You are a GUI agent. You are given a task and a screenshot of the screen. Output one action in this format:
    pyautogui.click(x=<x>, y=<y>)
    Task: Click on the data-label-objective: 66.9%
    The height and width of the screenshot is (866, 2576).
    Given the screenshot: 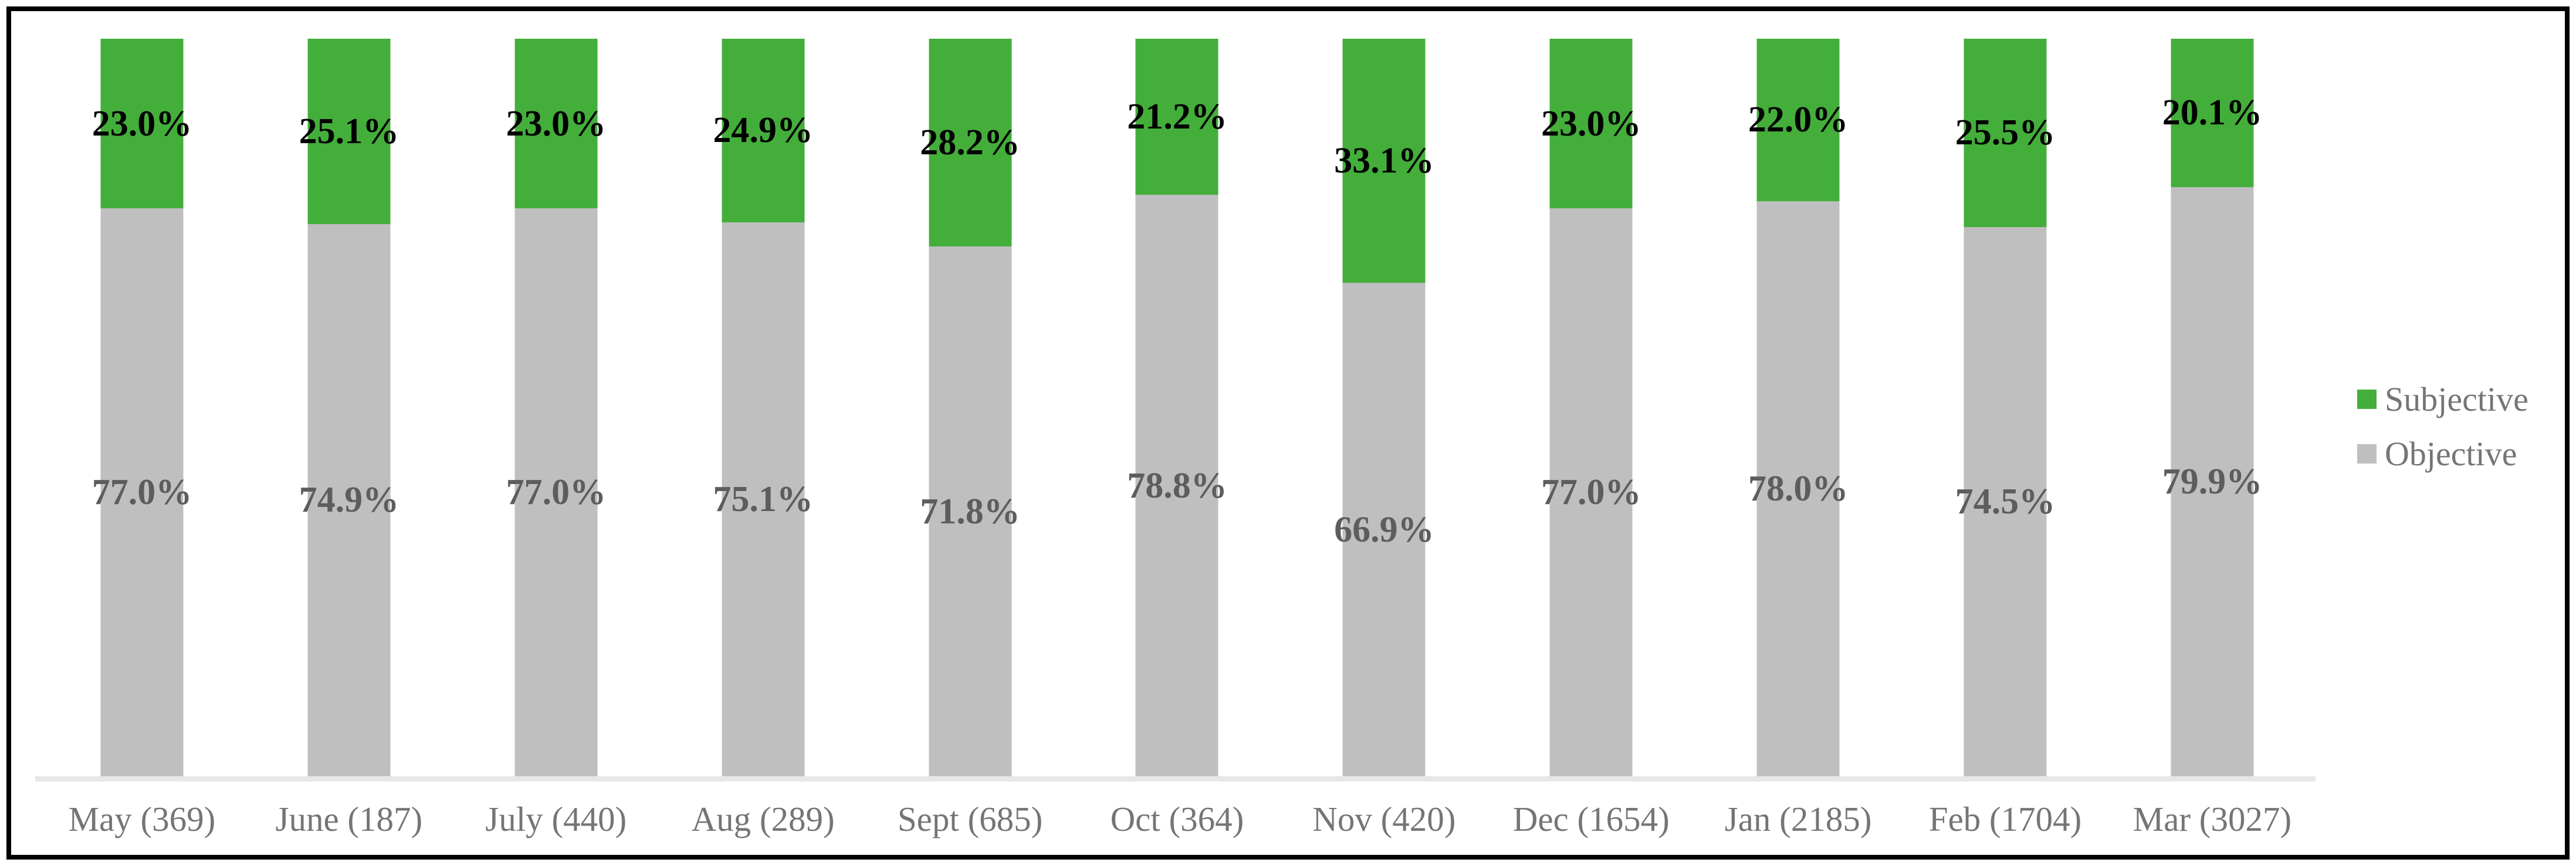 What is the action you would take?
    pyautogui.click(x=1384, y=529)
    